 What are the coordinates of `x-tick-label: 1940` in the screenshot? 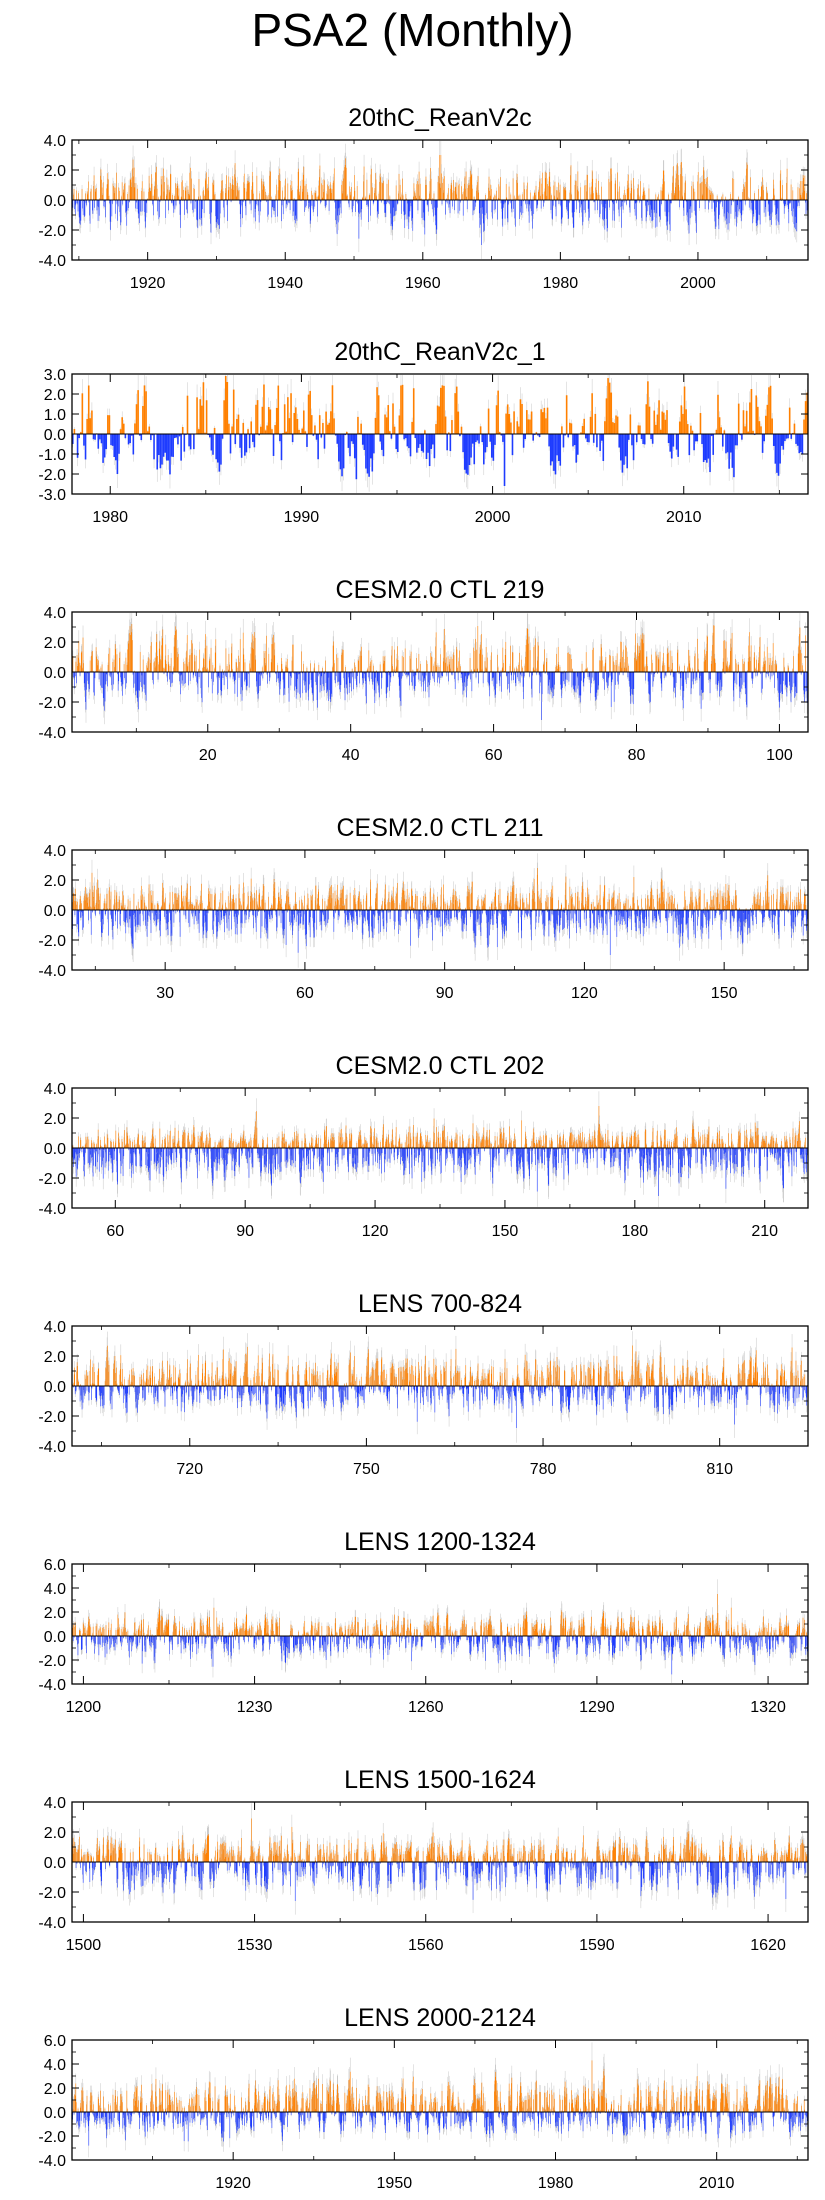 It's located at (285, 283).